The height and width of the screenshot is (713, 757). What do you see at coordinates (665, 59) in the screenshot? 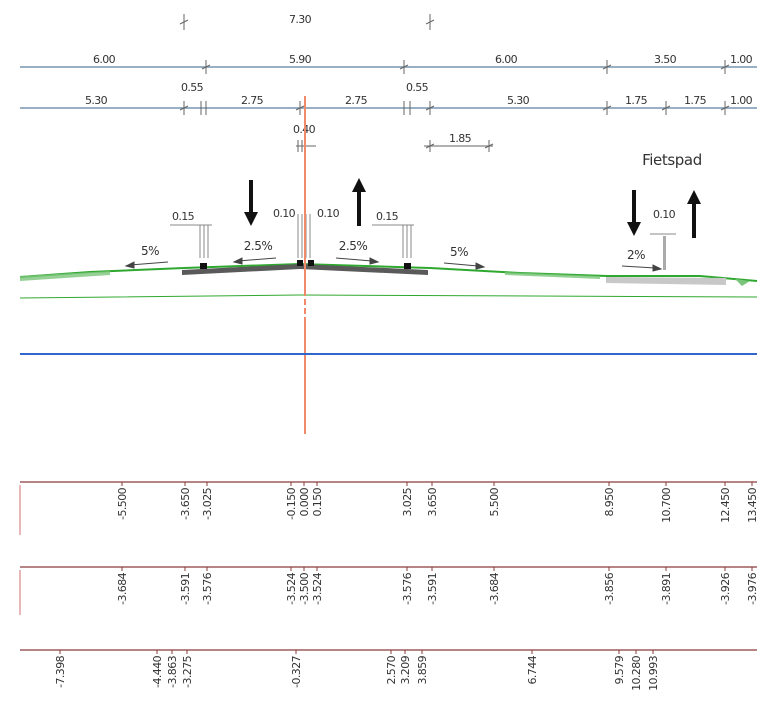
I see `dim-row1-d: 3.50` at bounding box center [665, 59].